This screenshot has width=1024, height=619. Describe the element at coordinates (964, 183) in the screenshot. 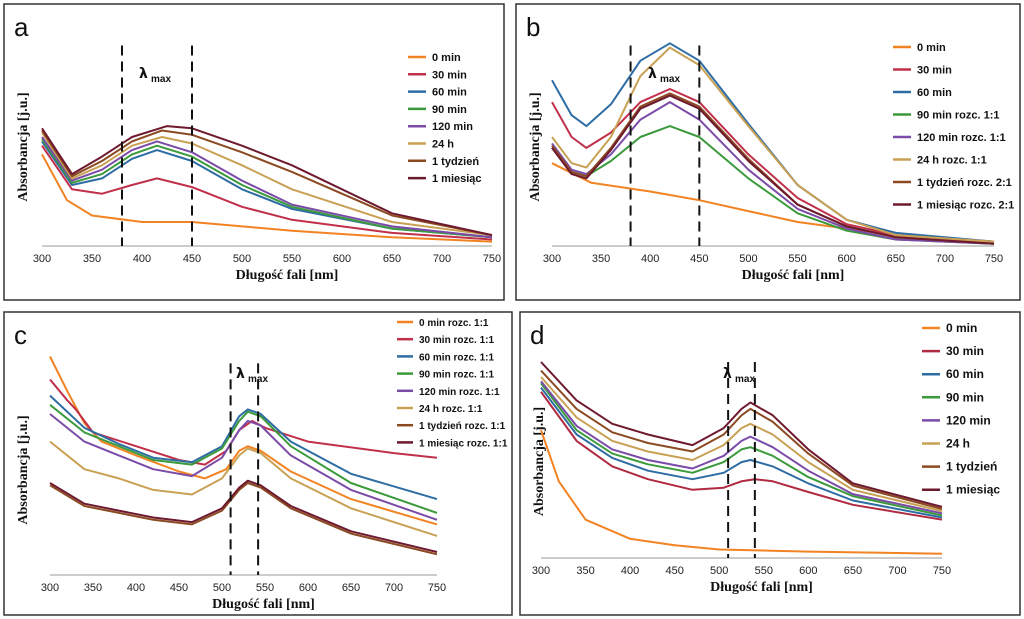

I see `legend-label: 1 tydzień rozc. 2:1` at that location.